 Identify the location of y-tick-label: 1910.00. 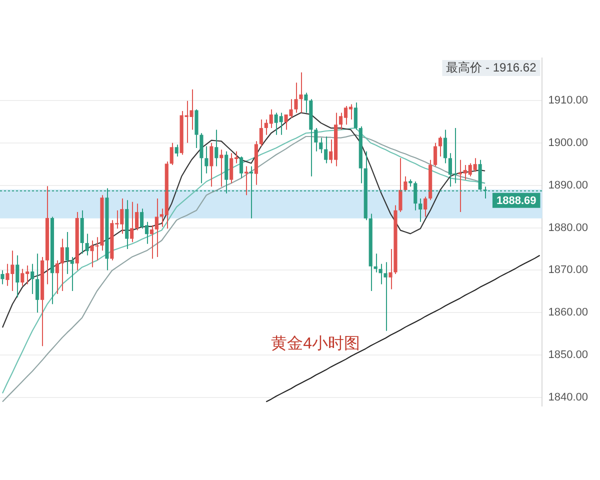
(568, 100).